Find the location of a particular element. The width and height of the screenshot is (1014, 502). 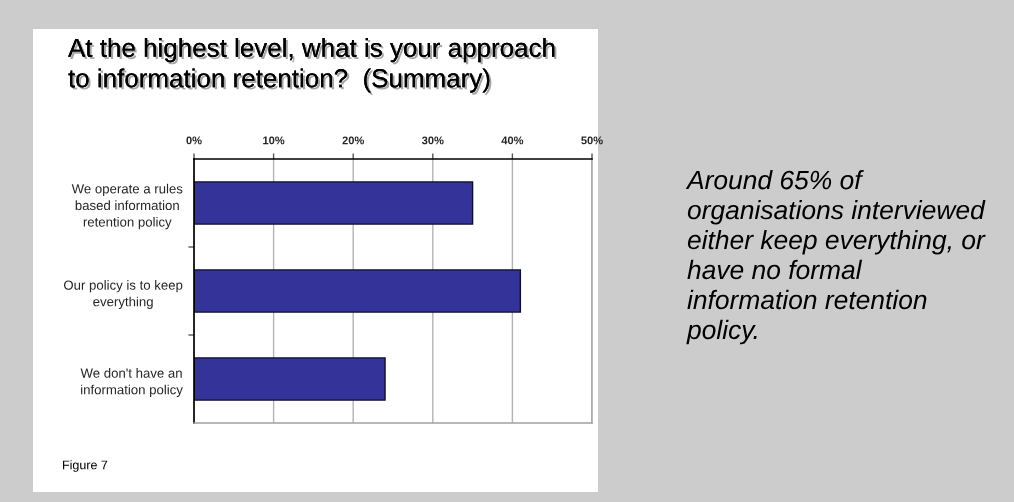

caption: Figure 7 is located at coordinates (85, 466).